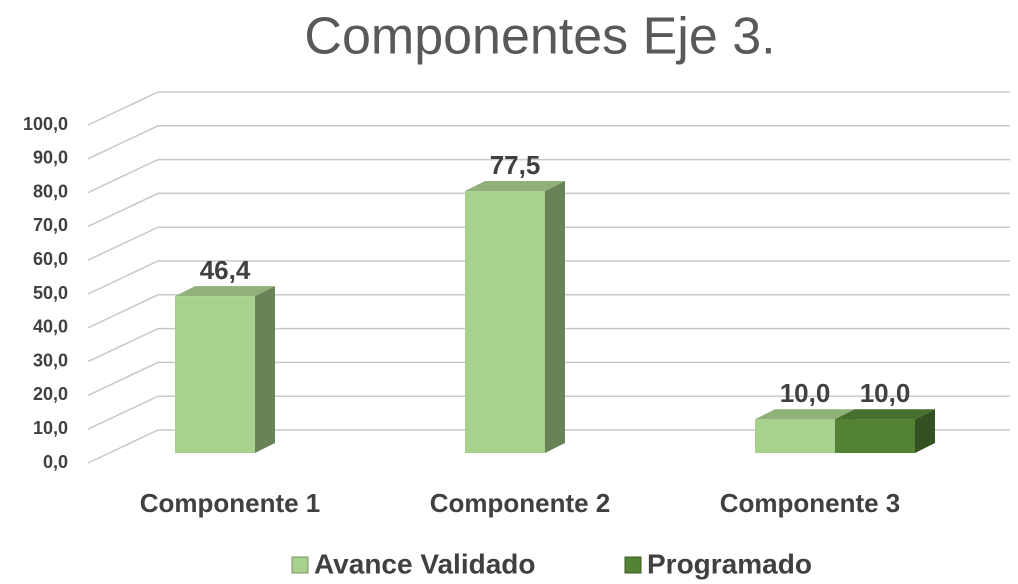  I want to click on y-tick-label: 10,0, so click(50, 428).